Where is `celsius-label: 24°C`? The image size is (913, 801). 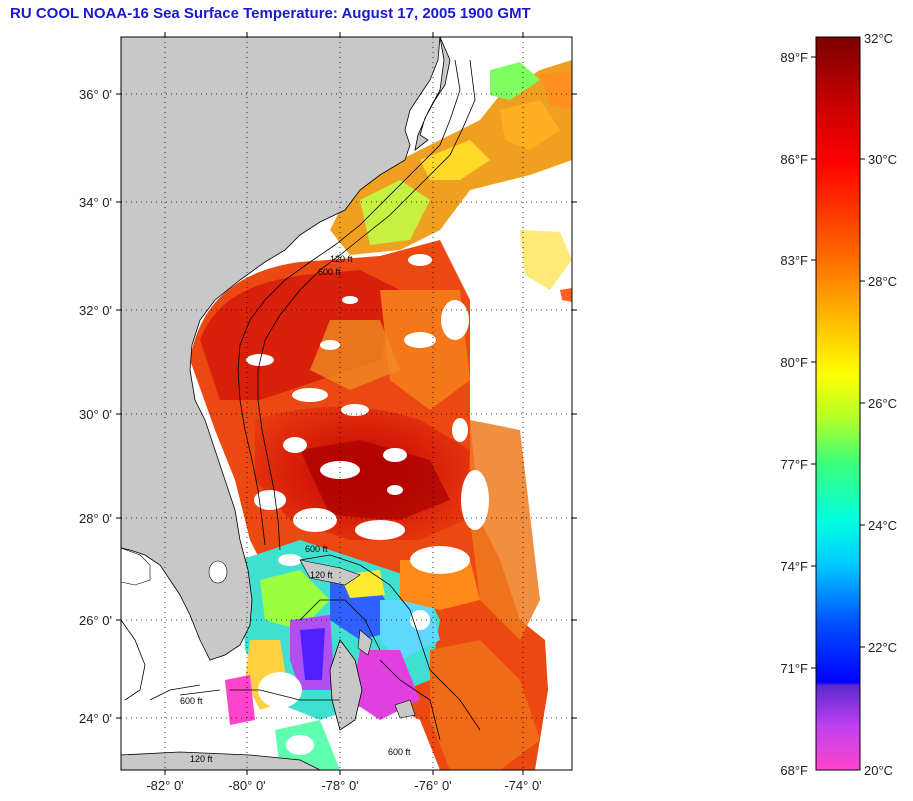
celsius-label: 24°C is located at coordinates (882, 525).